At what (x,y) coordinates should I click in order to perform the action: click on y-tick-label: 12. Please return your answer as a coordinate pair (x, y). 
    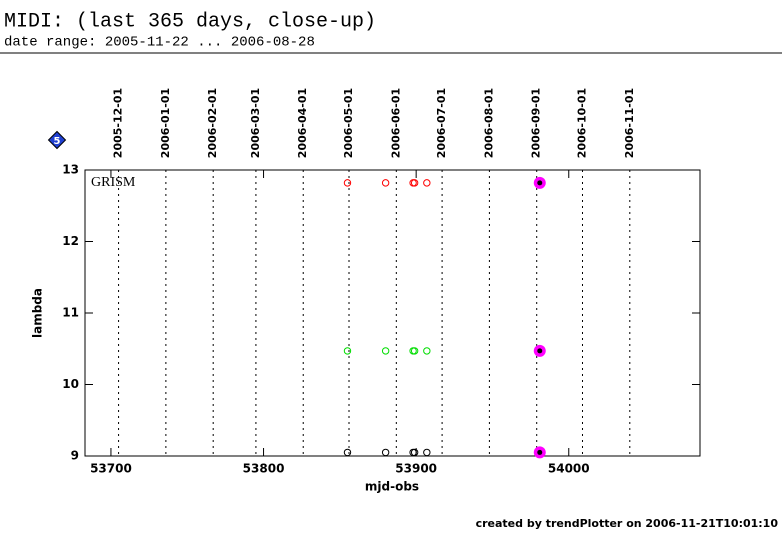
    Looking at the image, I should click on (70, 241).